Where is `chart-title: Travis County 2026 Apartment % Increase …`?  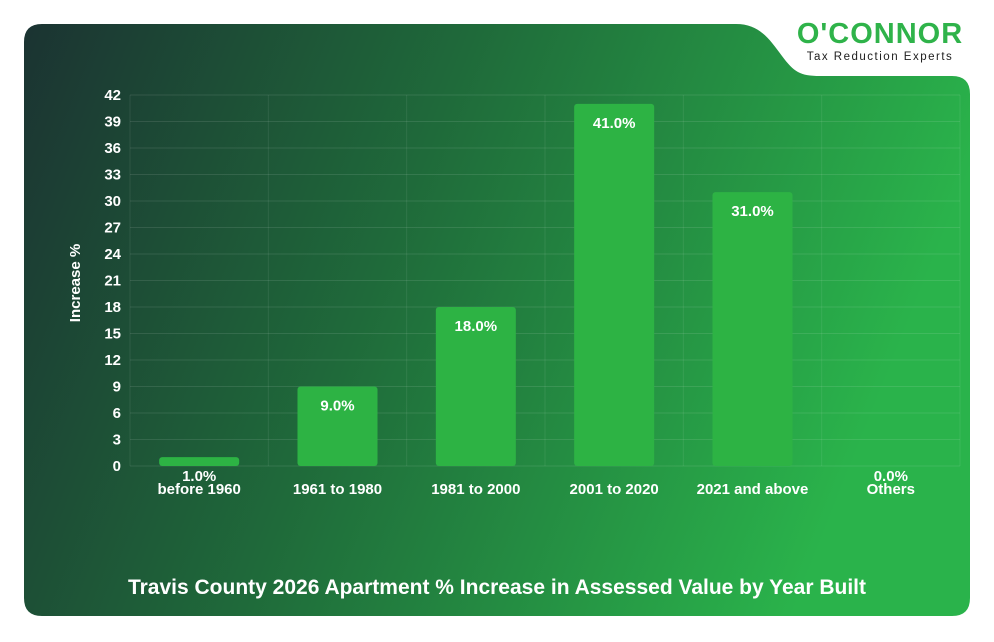
chart-title: Travis County 2026 Apartment % Increase … is located at coordinates (497, 587).